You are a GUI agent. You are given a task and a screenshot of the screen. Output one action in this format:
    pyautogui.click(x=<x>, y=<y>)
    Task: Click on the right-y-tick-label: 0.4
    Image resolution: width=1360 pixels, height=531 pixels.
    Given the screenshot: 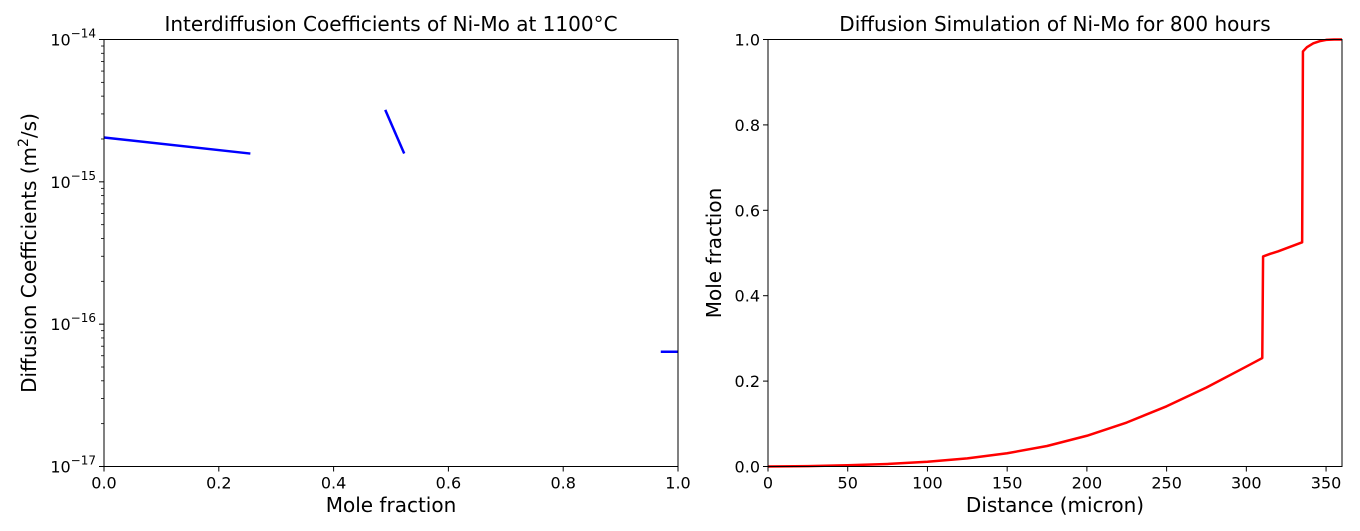 What is the action you would take?
    pyautogui.click(x=747, y=296)
    